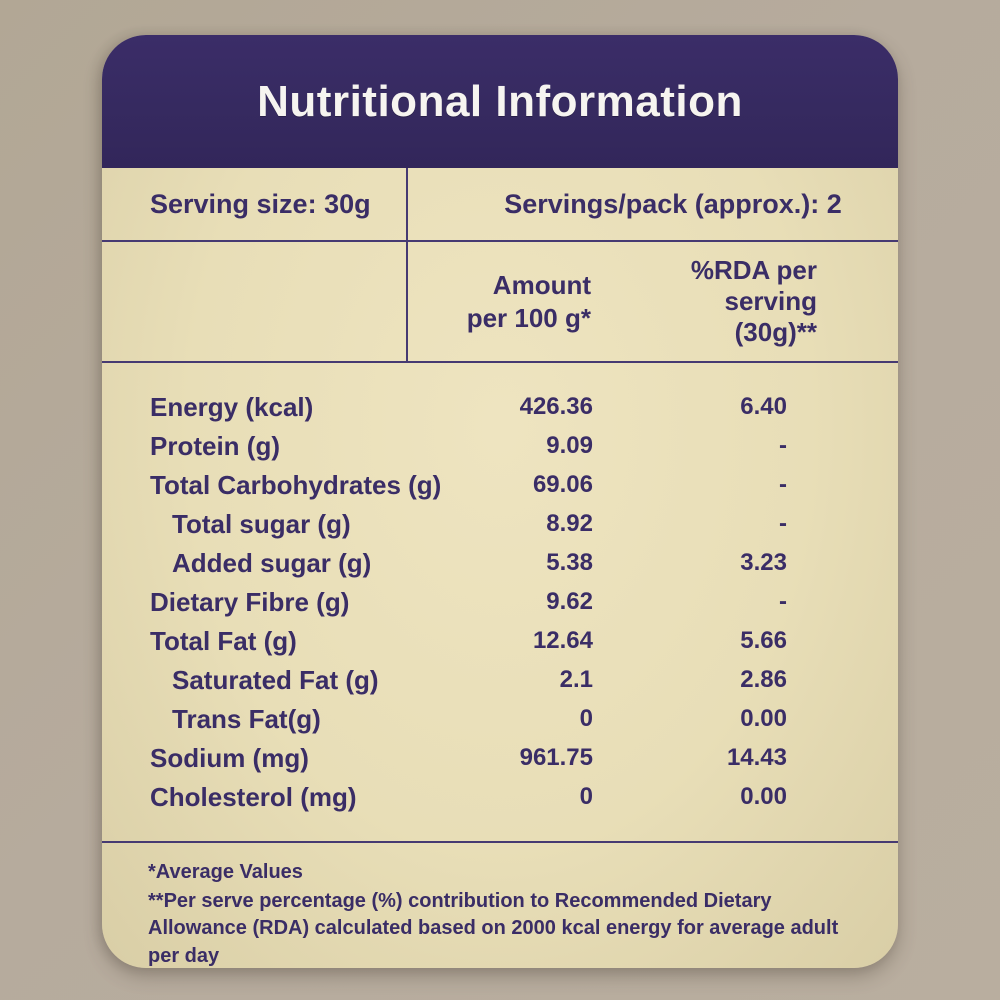  What do you see at coordinates (771, 301) in the screenshot?
I see `rda-header-line: serving` at bounding box center [771, 301].